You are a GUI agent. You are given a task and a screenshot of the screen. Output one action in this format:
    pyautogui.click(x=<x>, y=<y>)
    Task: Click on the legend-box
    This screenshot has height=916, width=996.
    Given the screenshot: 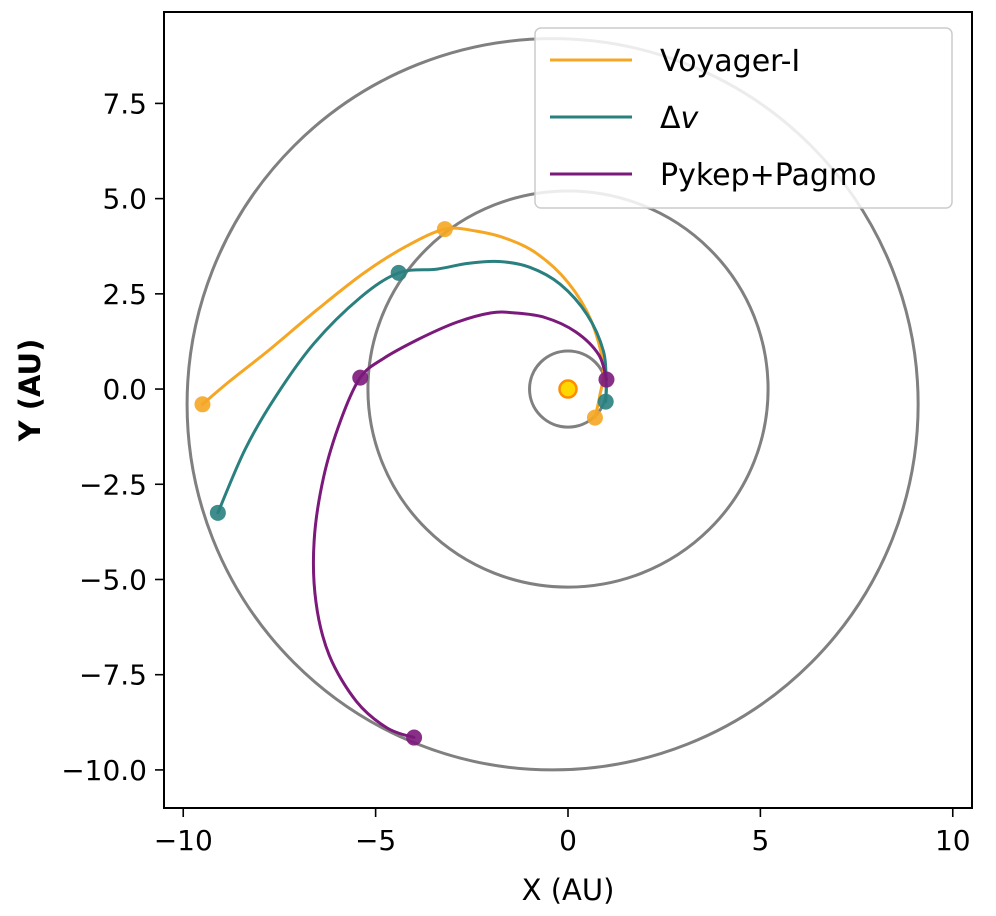 What is the action you would take?
    pyautogui.click(x=743, y=118)
    